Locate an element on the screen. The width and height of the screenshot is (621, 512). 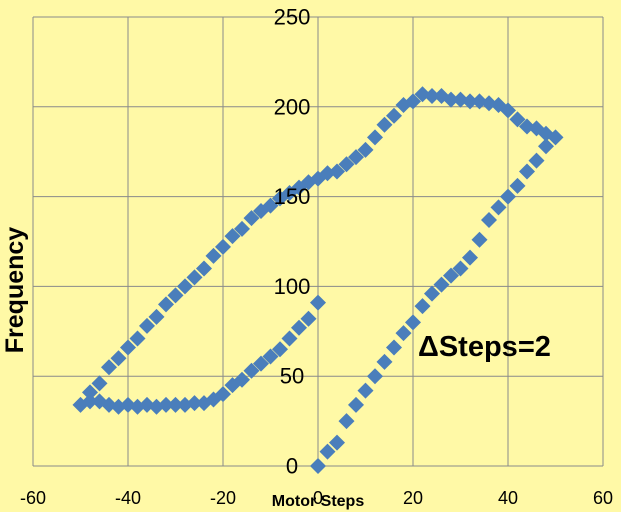
x-tick-label: 40 is located at coordinates (508, 498).